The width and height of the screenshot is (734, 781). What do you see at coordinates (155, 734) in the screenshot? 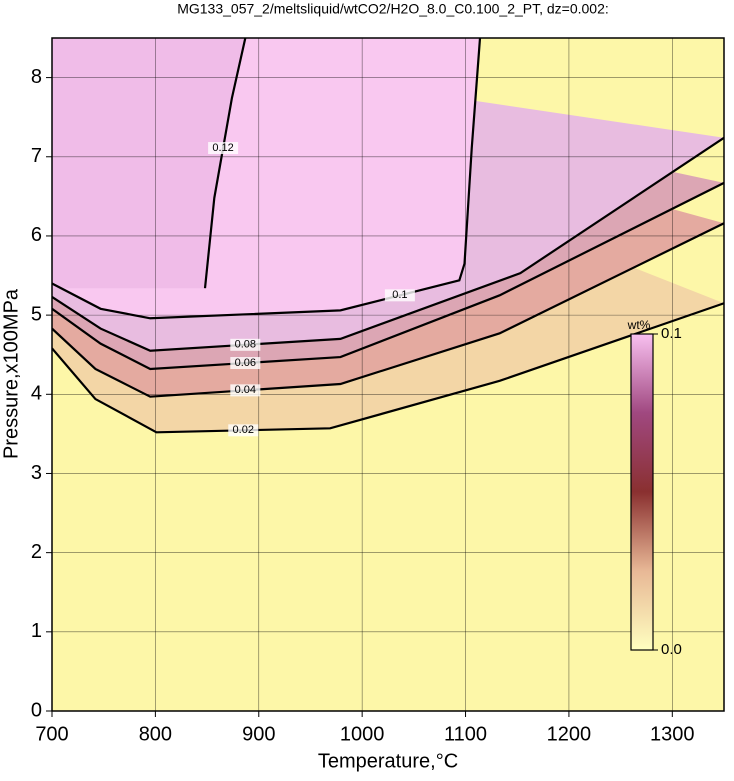
I see `x-tick-label: 800` at bounding box center [155, 734].